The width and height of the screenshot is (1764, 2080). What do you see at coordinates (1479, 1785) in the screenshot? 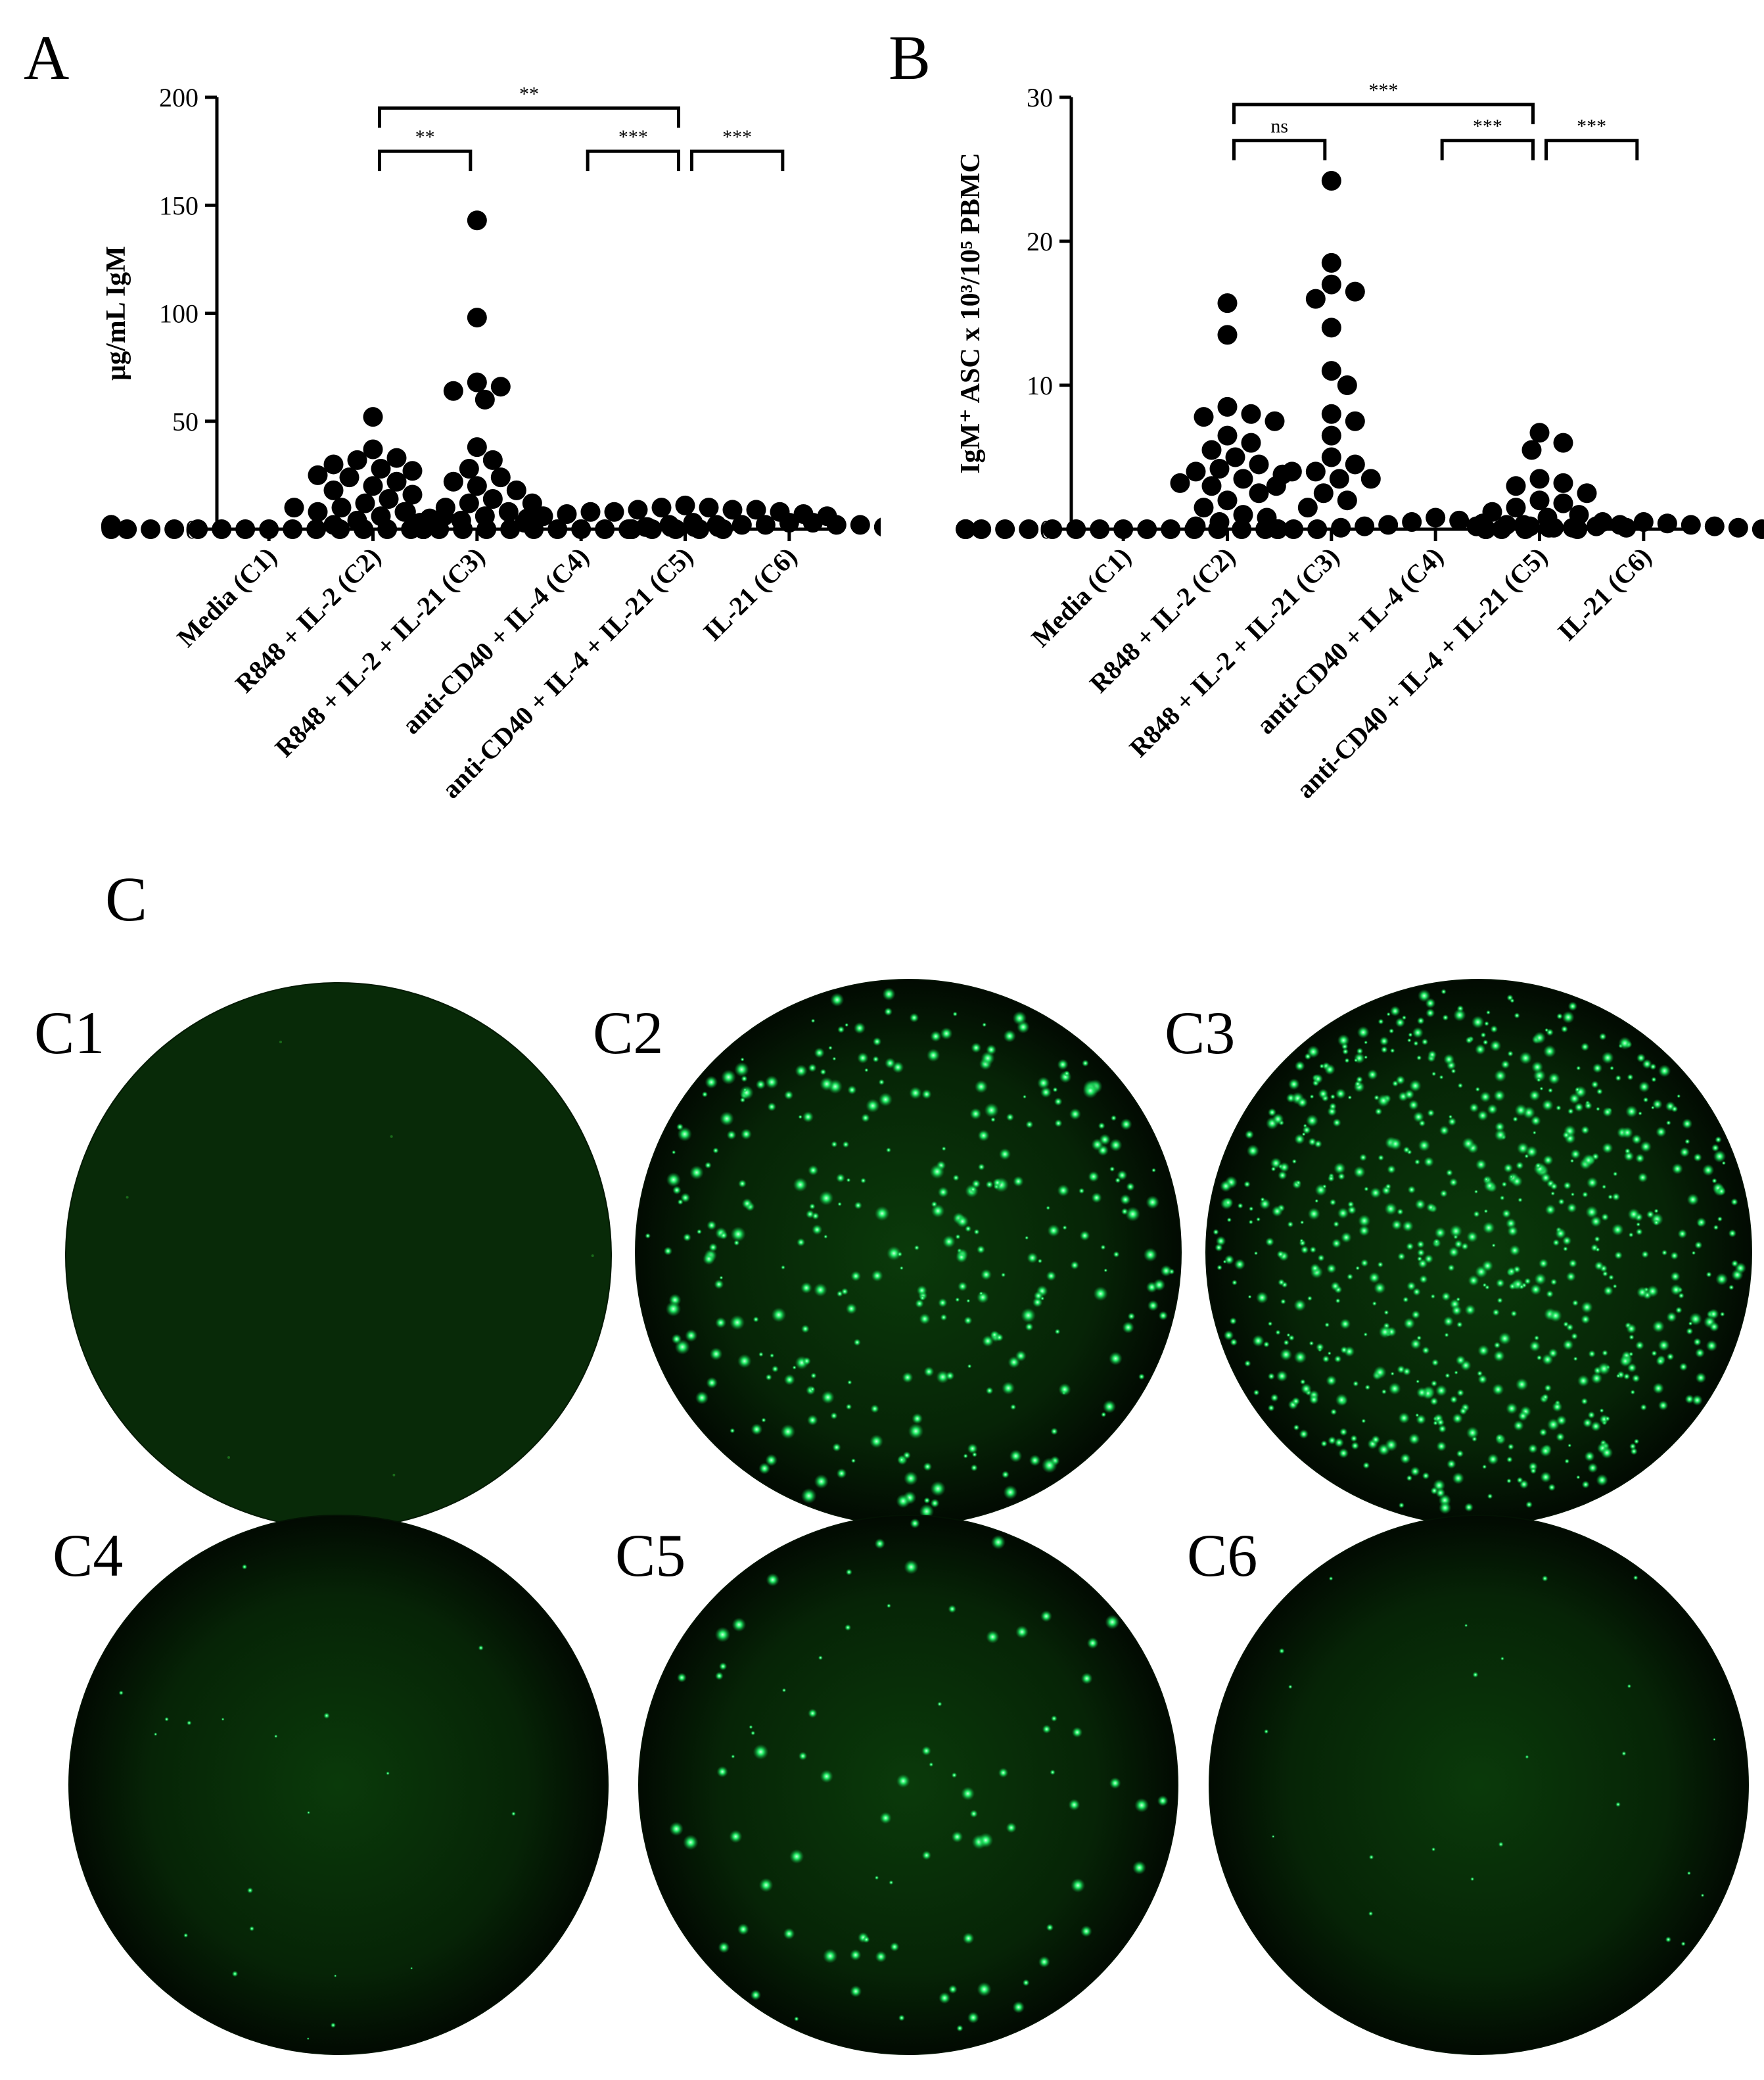
I see `well-edge` at bounding box center [1479, 1785].